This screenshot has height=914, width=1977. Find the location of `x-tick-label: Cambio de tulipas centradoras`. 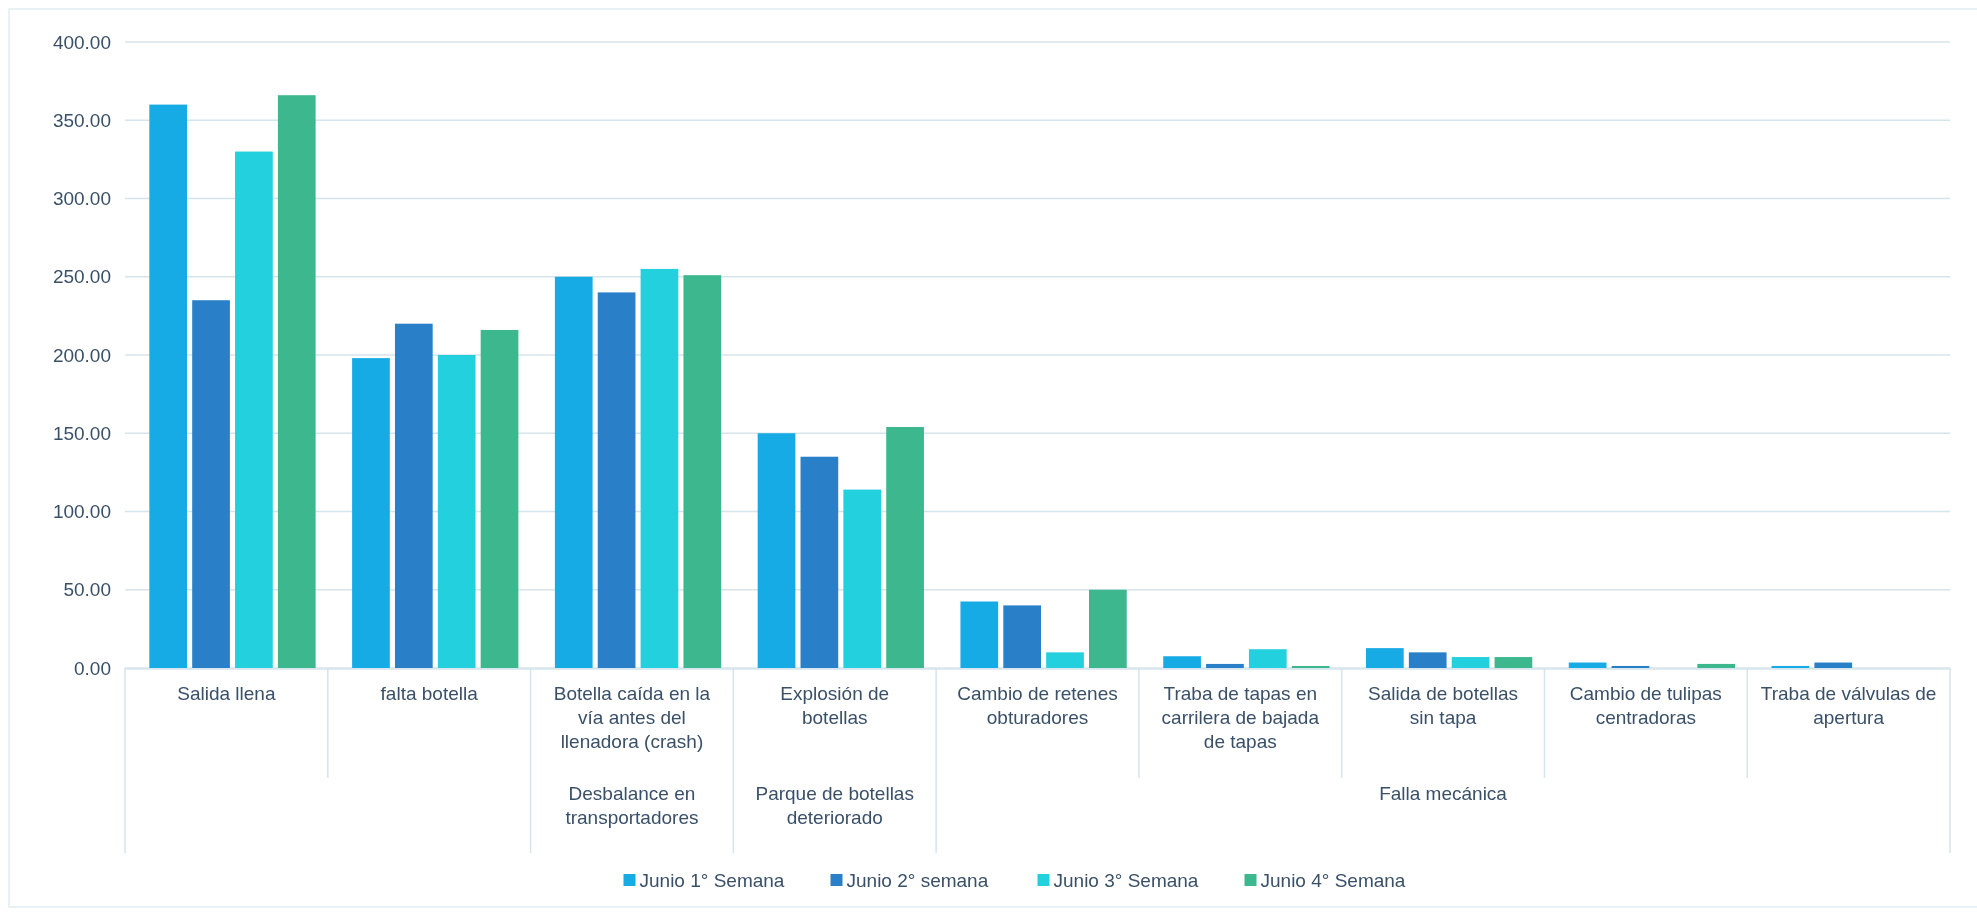

x-tick-label: Cambio de tulipas centradoras is located at coordinates (1645, 705).